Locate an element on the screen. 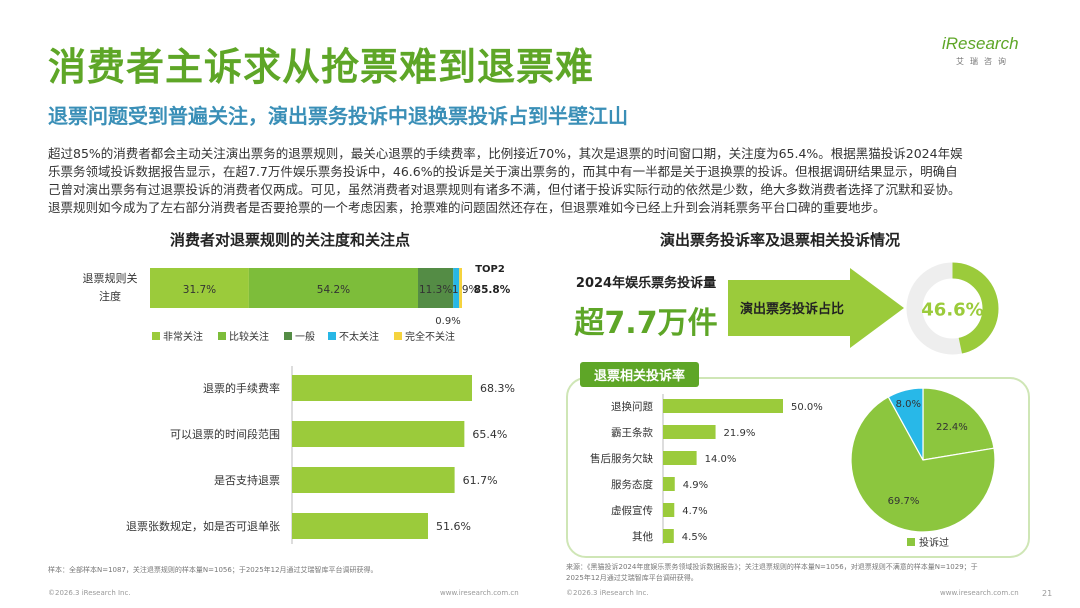  focus-category-label: 可以退票的时间段范围 is located at coordinates (225, 434).